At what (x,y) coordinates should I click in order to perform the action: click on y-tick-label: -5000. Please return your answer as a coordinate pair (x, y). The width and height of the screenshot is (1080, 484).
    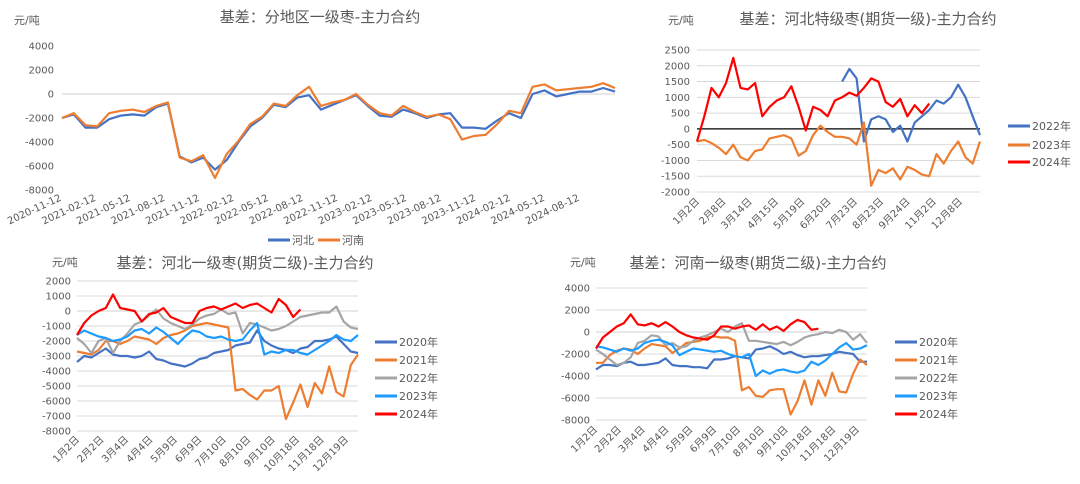
    Looking at the image, I should click on (56, 387).